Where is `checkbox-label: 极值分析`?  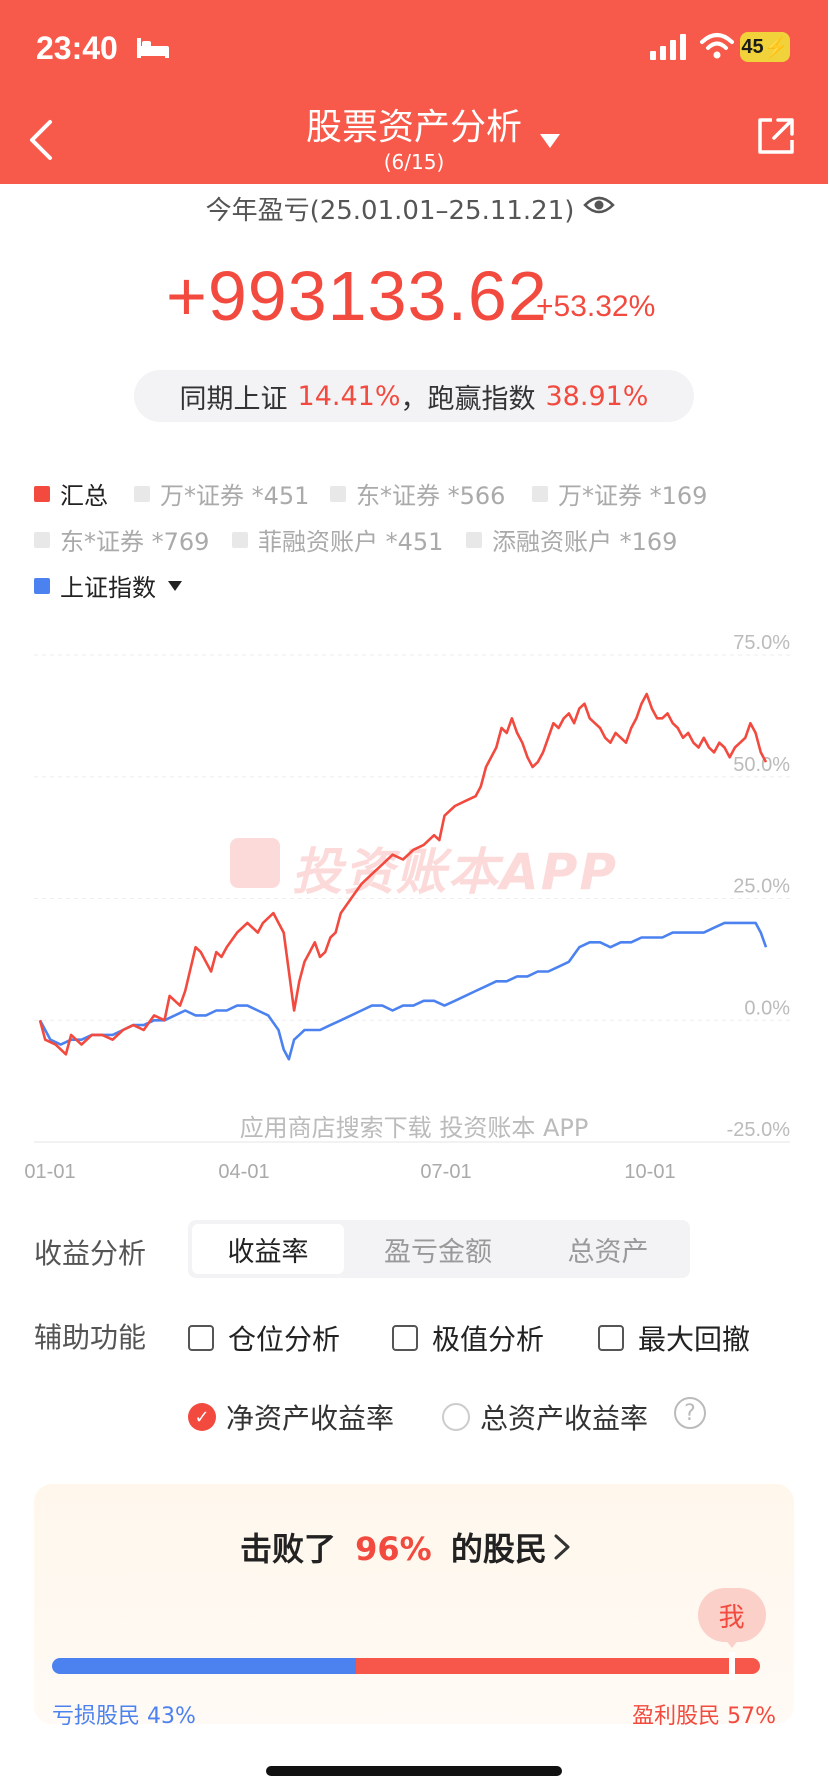 checkbox-label: 极值分析 is located at coordinates (488, 1339).